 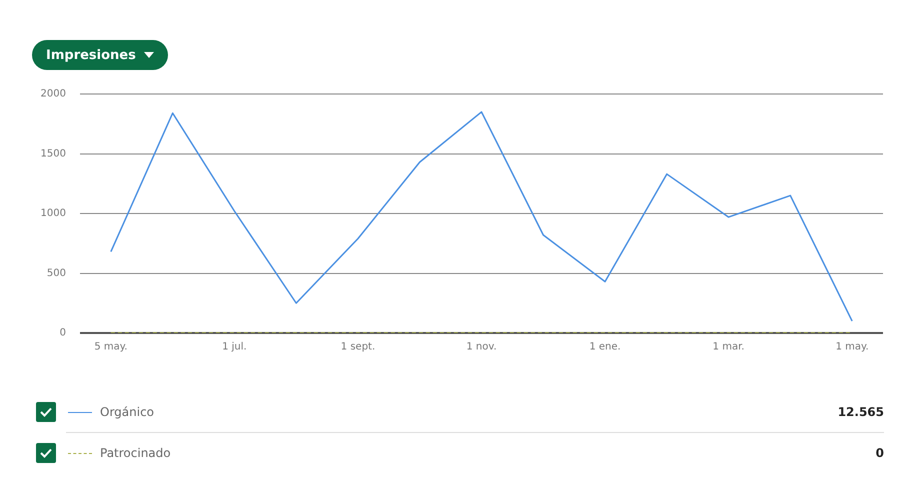 I want to click on x-tick-label: 1 jul., so click(x=234, y=347).